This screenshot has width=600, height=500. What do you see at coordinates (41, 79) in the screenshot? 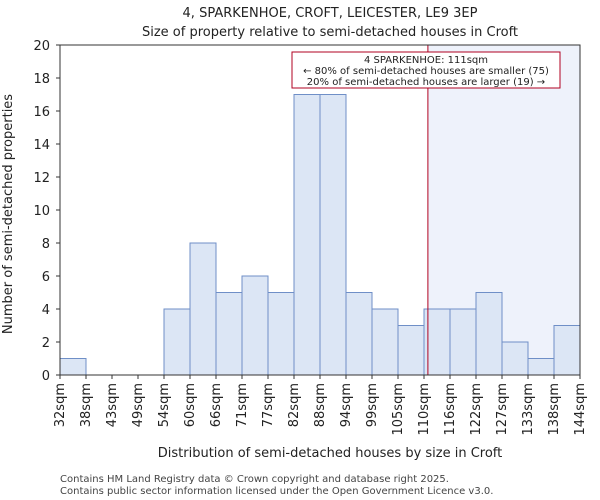
I see `y-tick-label: 18` at bounding box center [41, 79].